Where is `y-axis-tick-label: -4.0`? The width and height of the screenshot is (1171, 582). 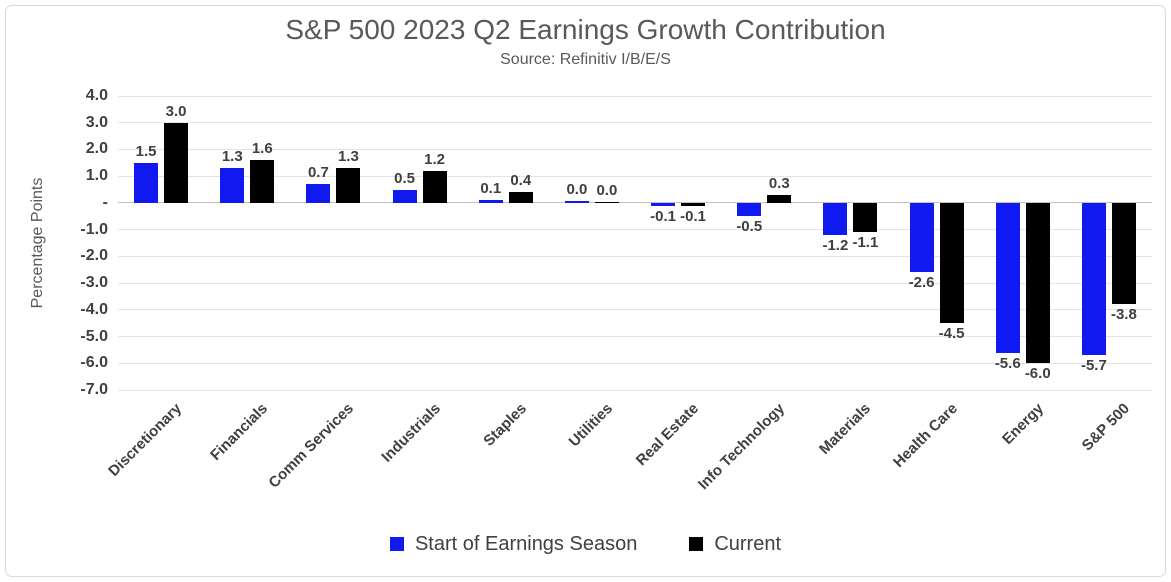
y-axis-tick-label: -4.0 is located at coordinates (94, 309).